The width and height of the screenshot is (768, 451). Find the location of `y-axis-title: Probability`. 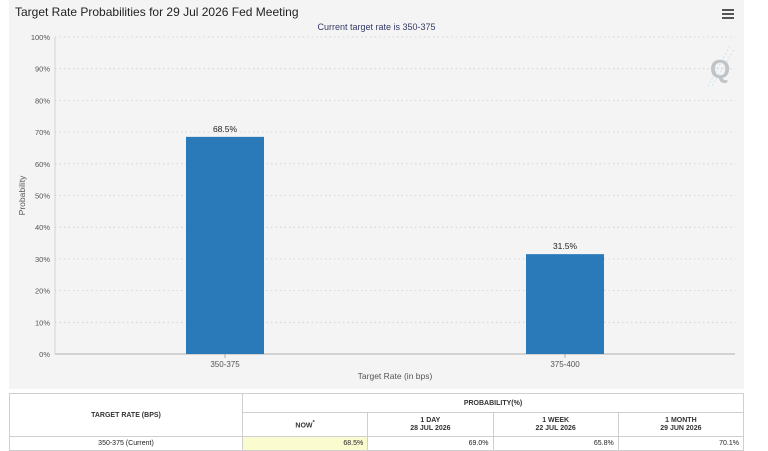

y-axis-title: Probability is located at coordinates (22, 195).